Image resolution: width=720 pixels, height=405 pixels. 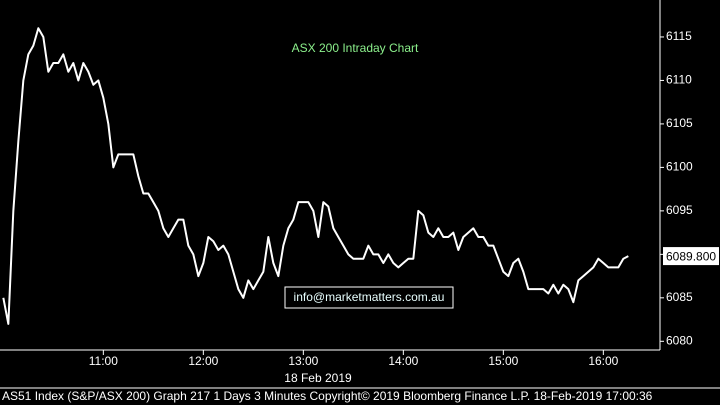 I want to click on y-tick-label: 6085, so click(x=679, y=297).